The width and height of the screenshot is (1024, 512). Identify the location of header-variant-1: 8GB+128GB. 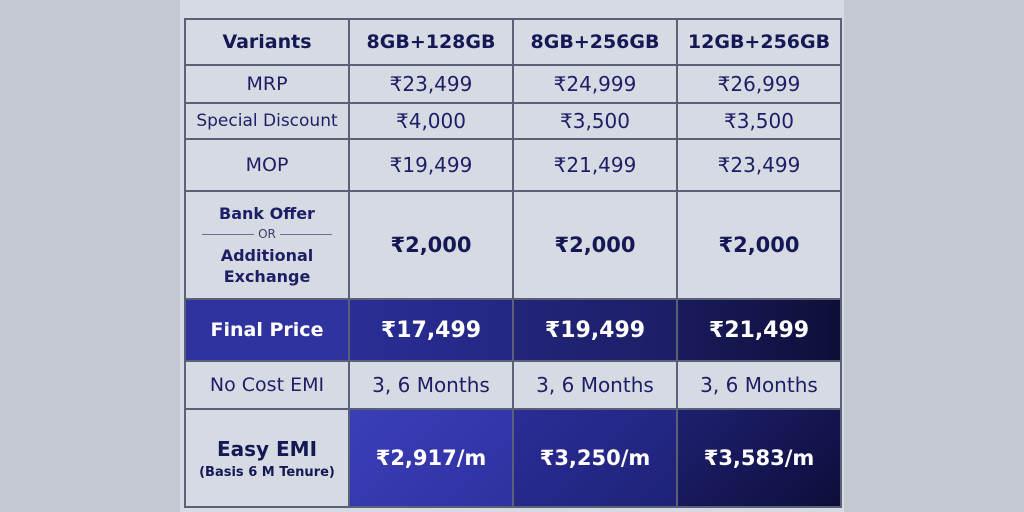
(431, 42).